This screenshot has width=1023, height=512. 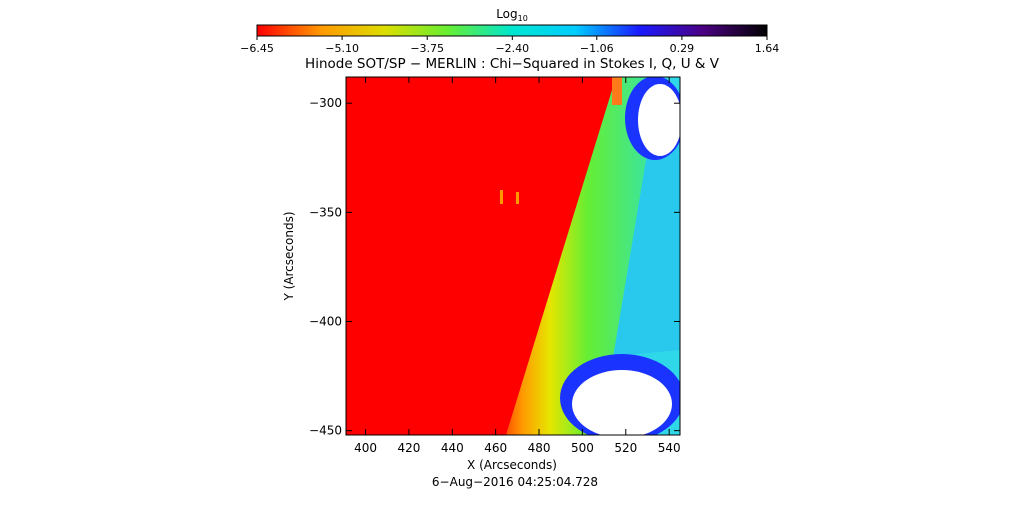 I want to click on colorbar-tick-label: 1.64, so click(x=767, y=48).